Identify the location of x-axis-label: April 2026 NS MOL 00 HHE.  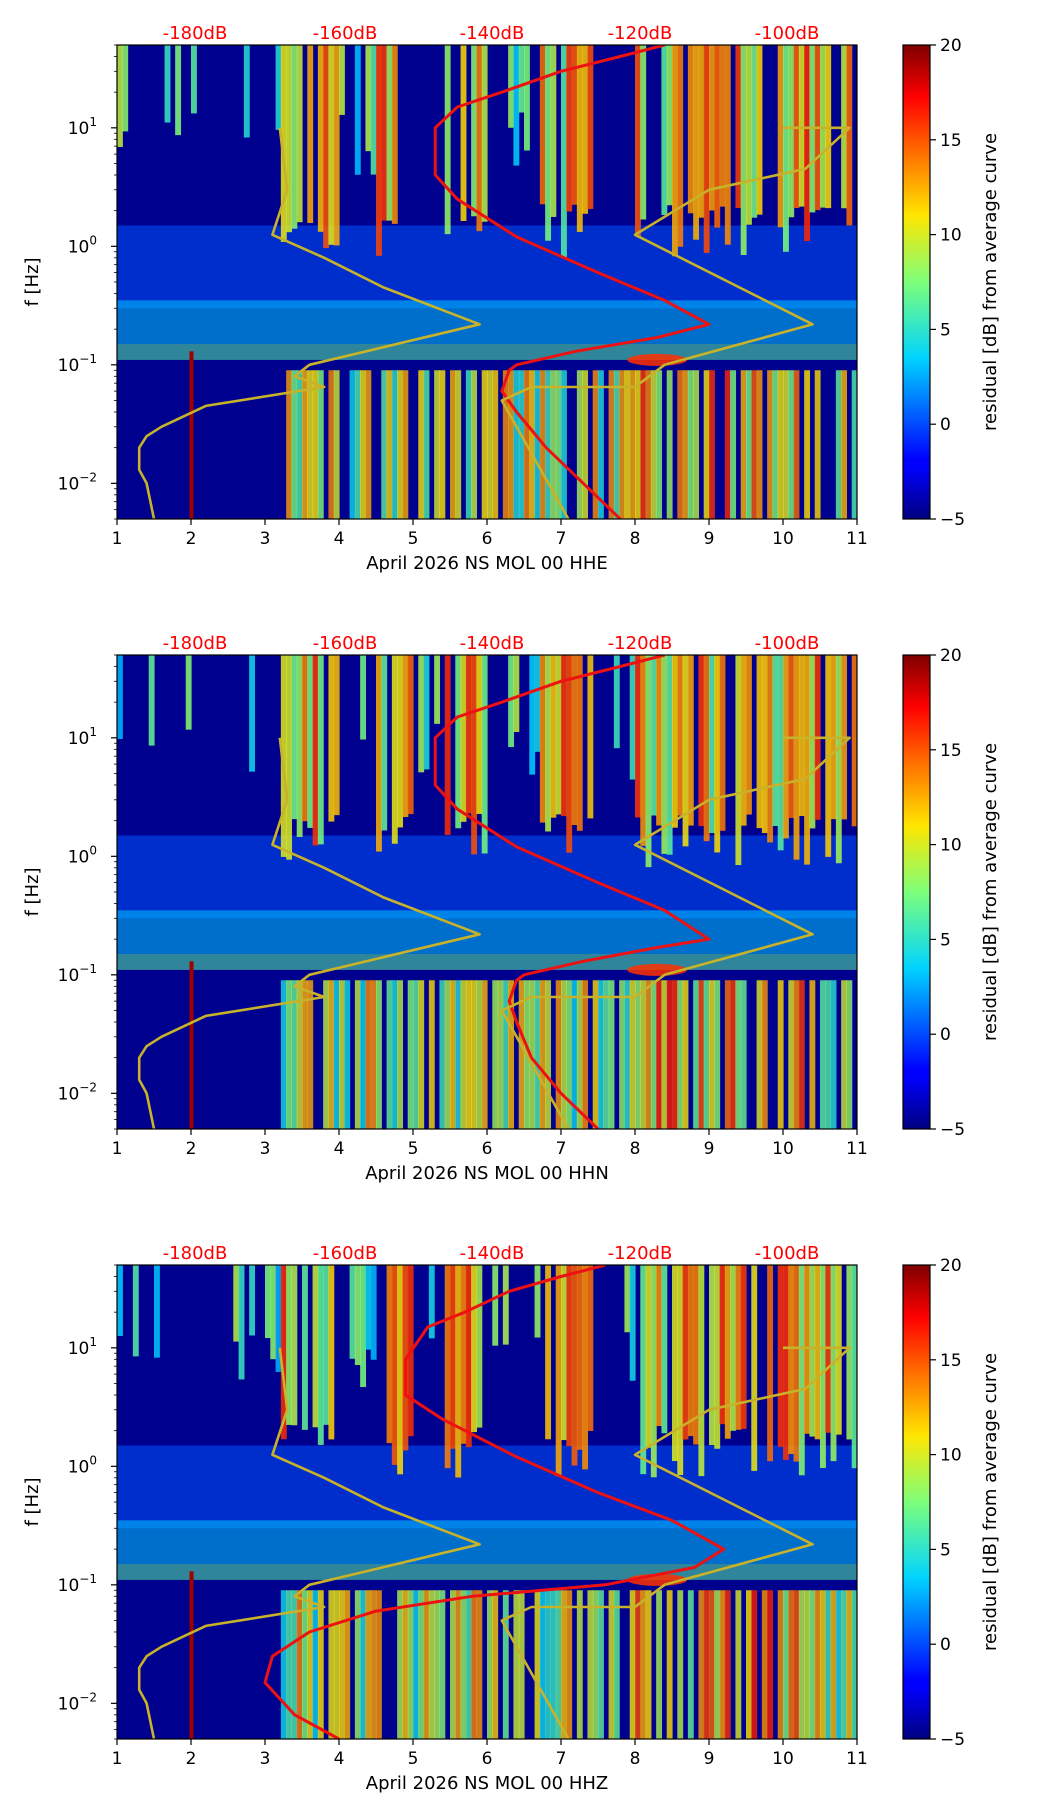
(487, 563).